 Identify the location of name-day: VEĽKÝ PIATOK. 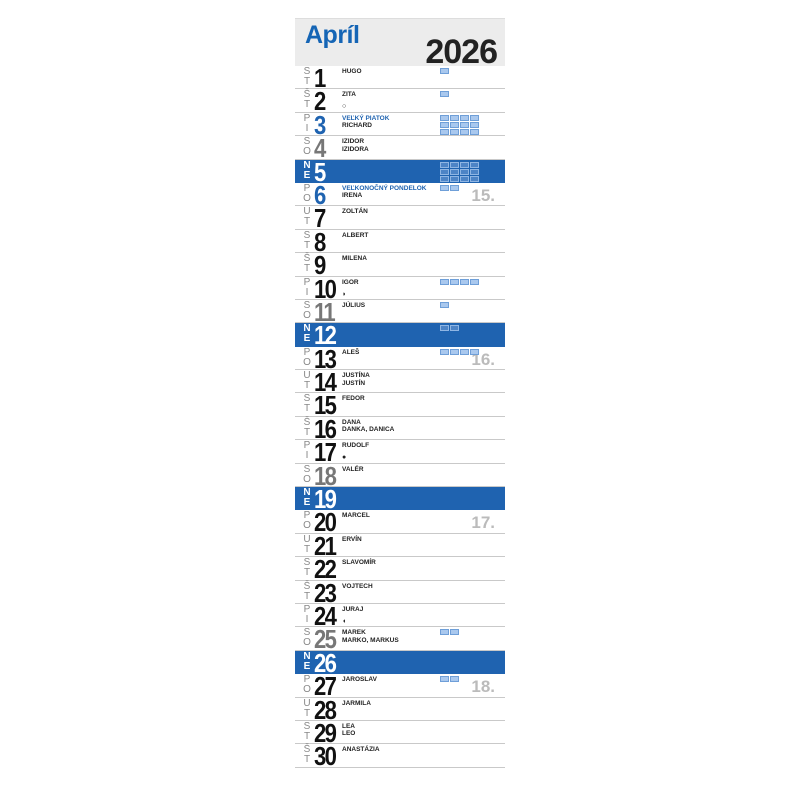
(366, 118).